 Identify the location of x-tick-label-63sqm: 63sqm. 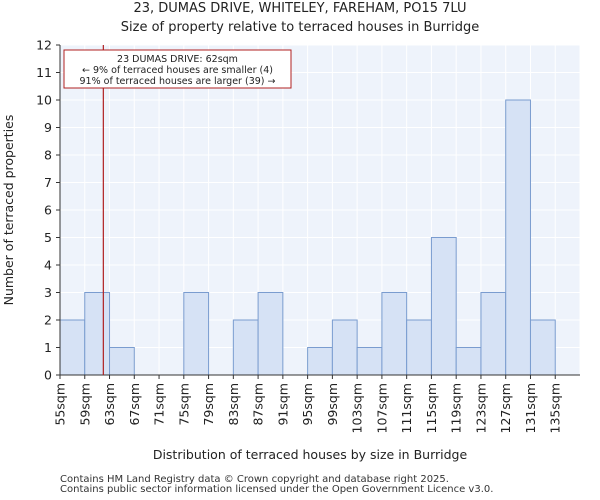
(109, 404).